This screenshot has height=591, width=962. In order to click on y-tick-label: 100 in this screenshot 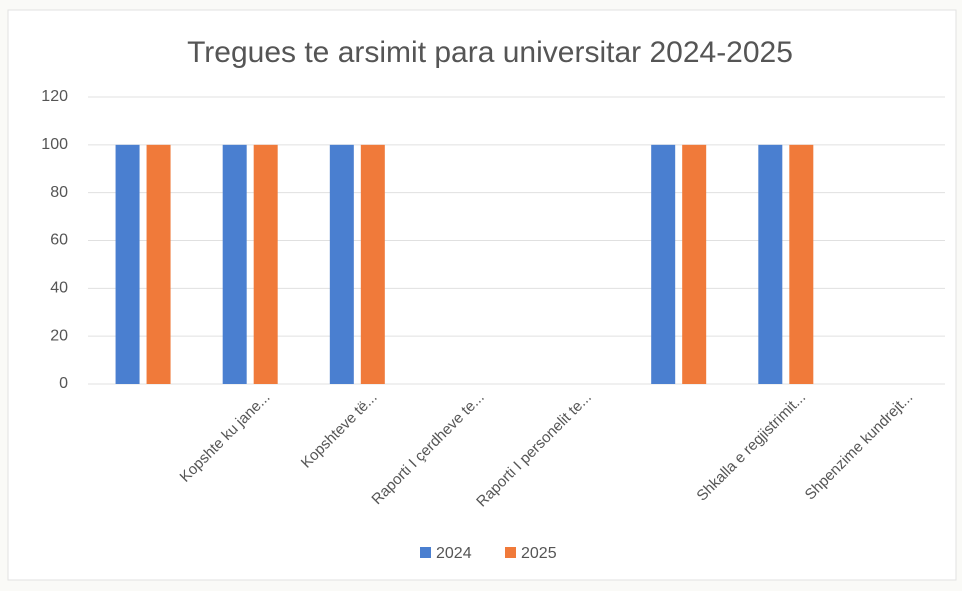, I will do `click(54, 144)`.